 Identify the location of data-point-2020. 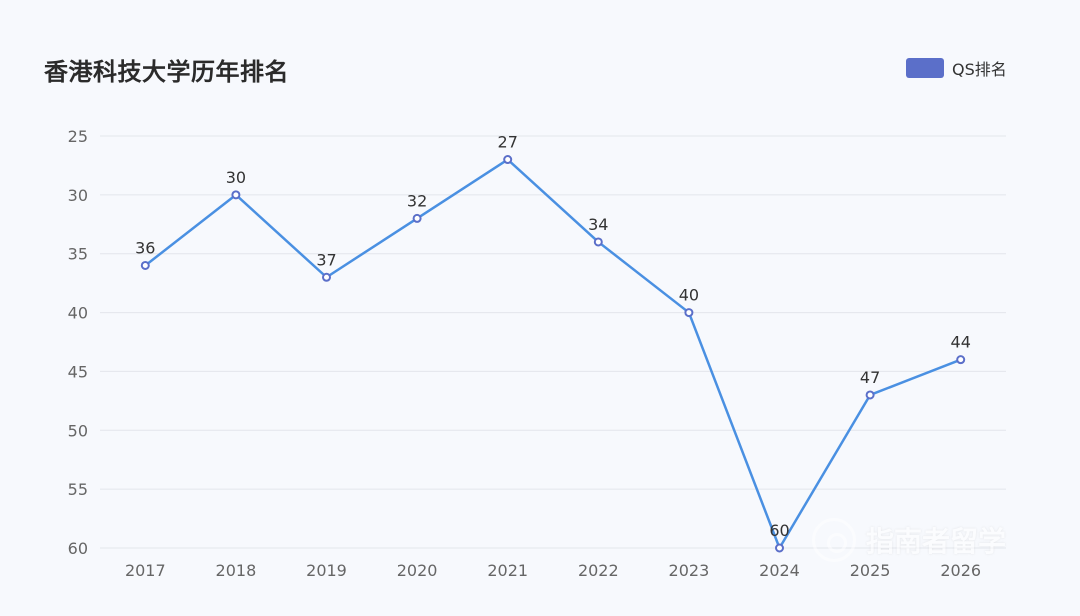
(417, 218).